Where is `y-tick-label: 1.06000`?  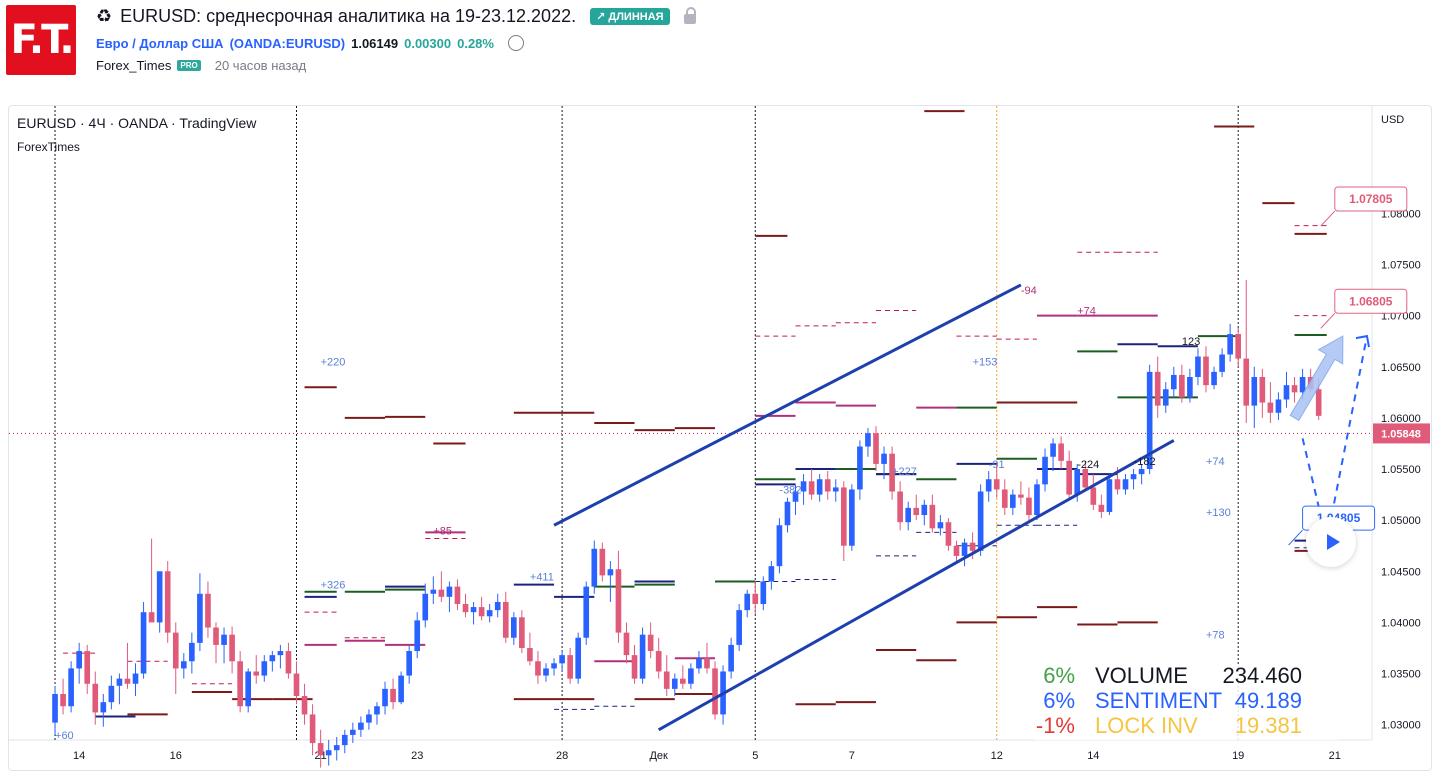 y-tick-label: 1.06000 is located at coordinates (1401, 419).